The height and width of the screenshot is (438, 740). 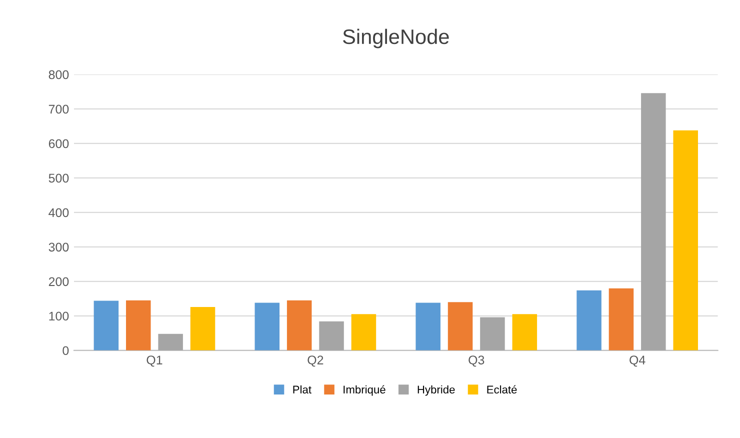 What do you see at coordinates (365, 390) in the screenshot?
I see `legend-label: Imbriqué` at bounding box center [365, 390].